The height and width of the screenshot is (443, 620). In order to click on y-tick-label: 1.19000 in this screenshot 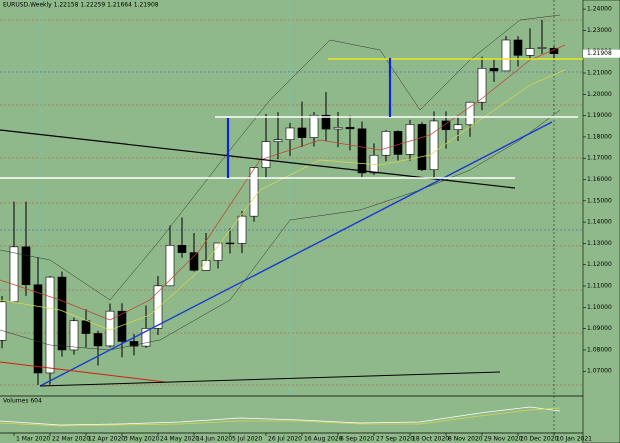, I will do `click(599, 115)`.